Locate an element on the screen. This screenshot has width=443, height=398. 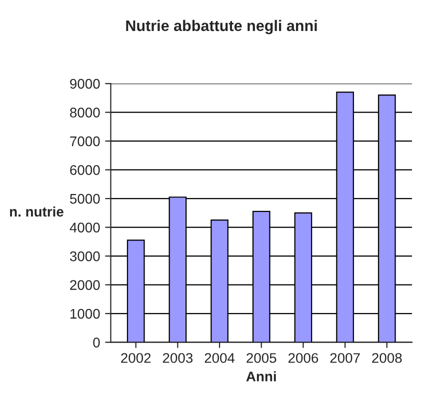
chart-title: Nutrie abbattute negli anni is located at coordinates (221, 27).